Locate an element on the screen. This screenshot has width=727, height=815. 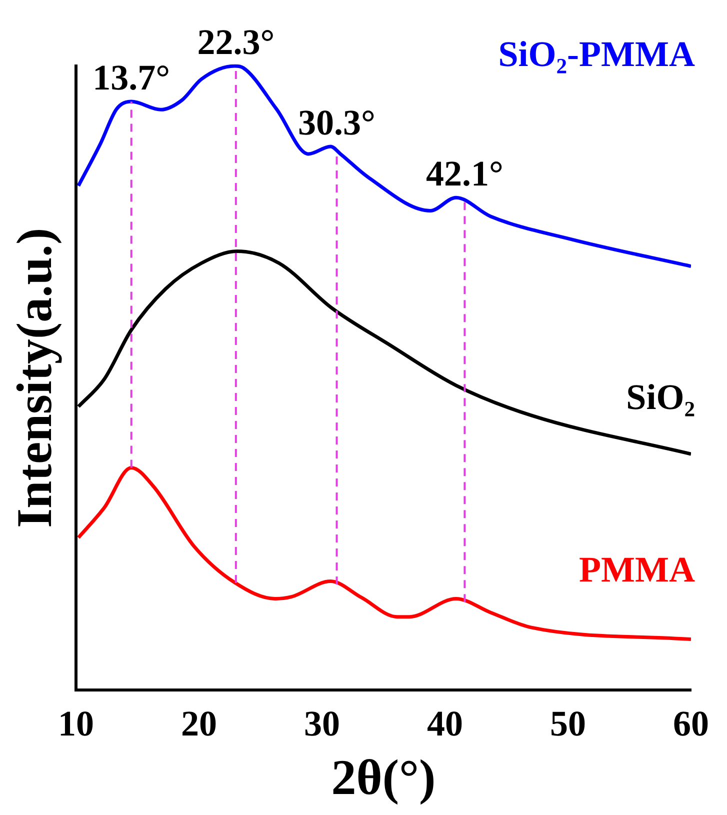
annotation: 22.3° is located at coordinates (236, 42).